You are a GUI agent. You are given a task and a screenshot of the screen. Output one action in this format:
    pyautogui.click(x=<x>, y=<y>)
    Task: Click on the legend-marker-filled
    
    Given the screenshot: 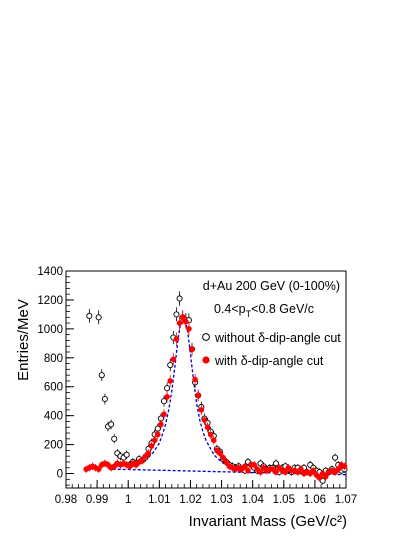 What is the action you would take?
    pyautogui.click(x=206, y=360)
    